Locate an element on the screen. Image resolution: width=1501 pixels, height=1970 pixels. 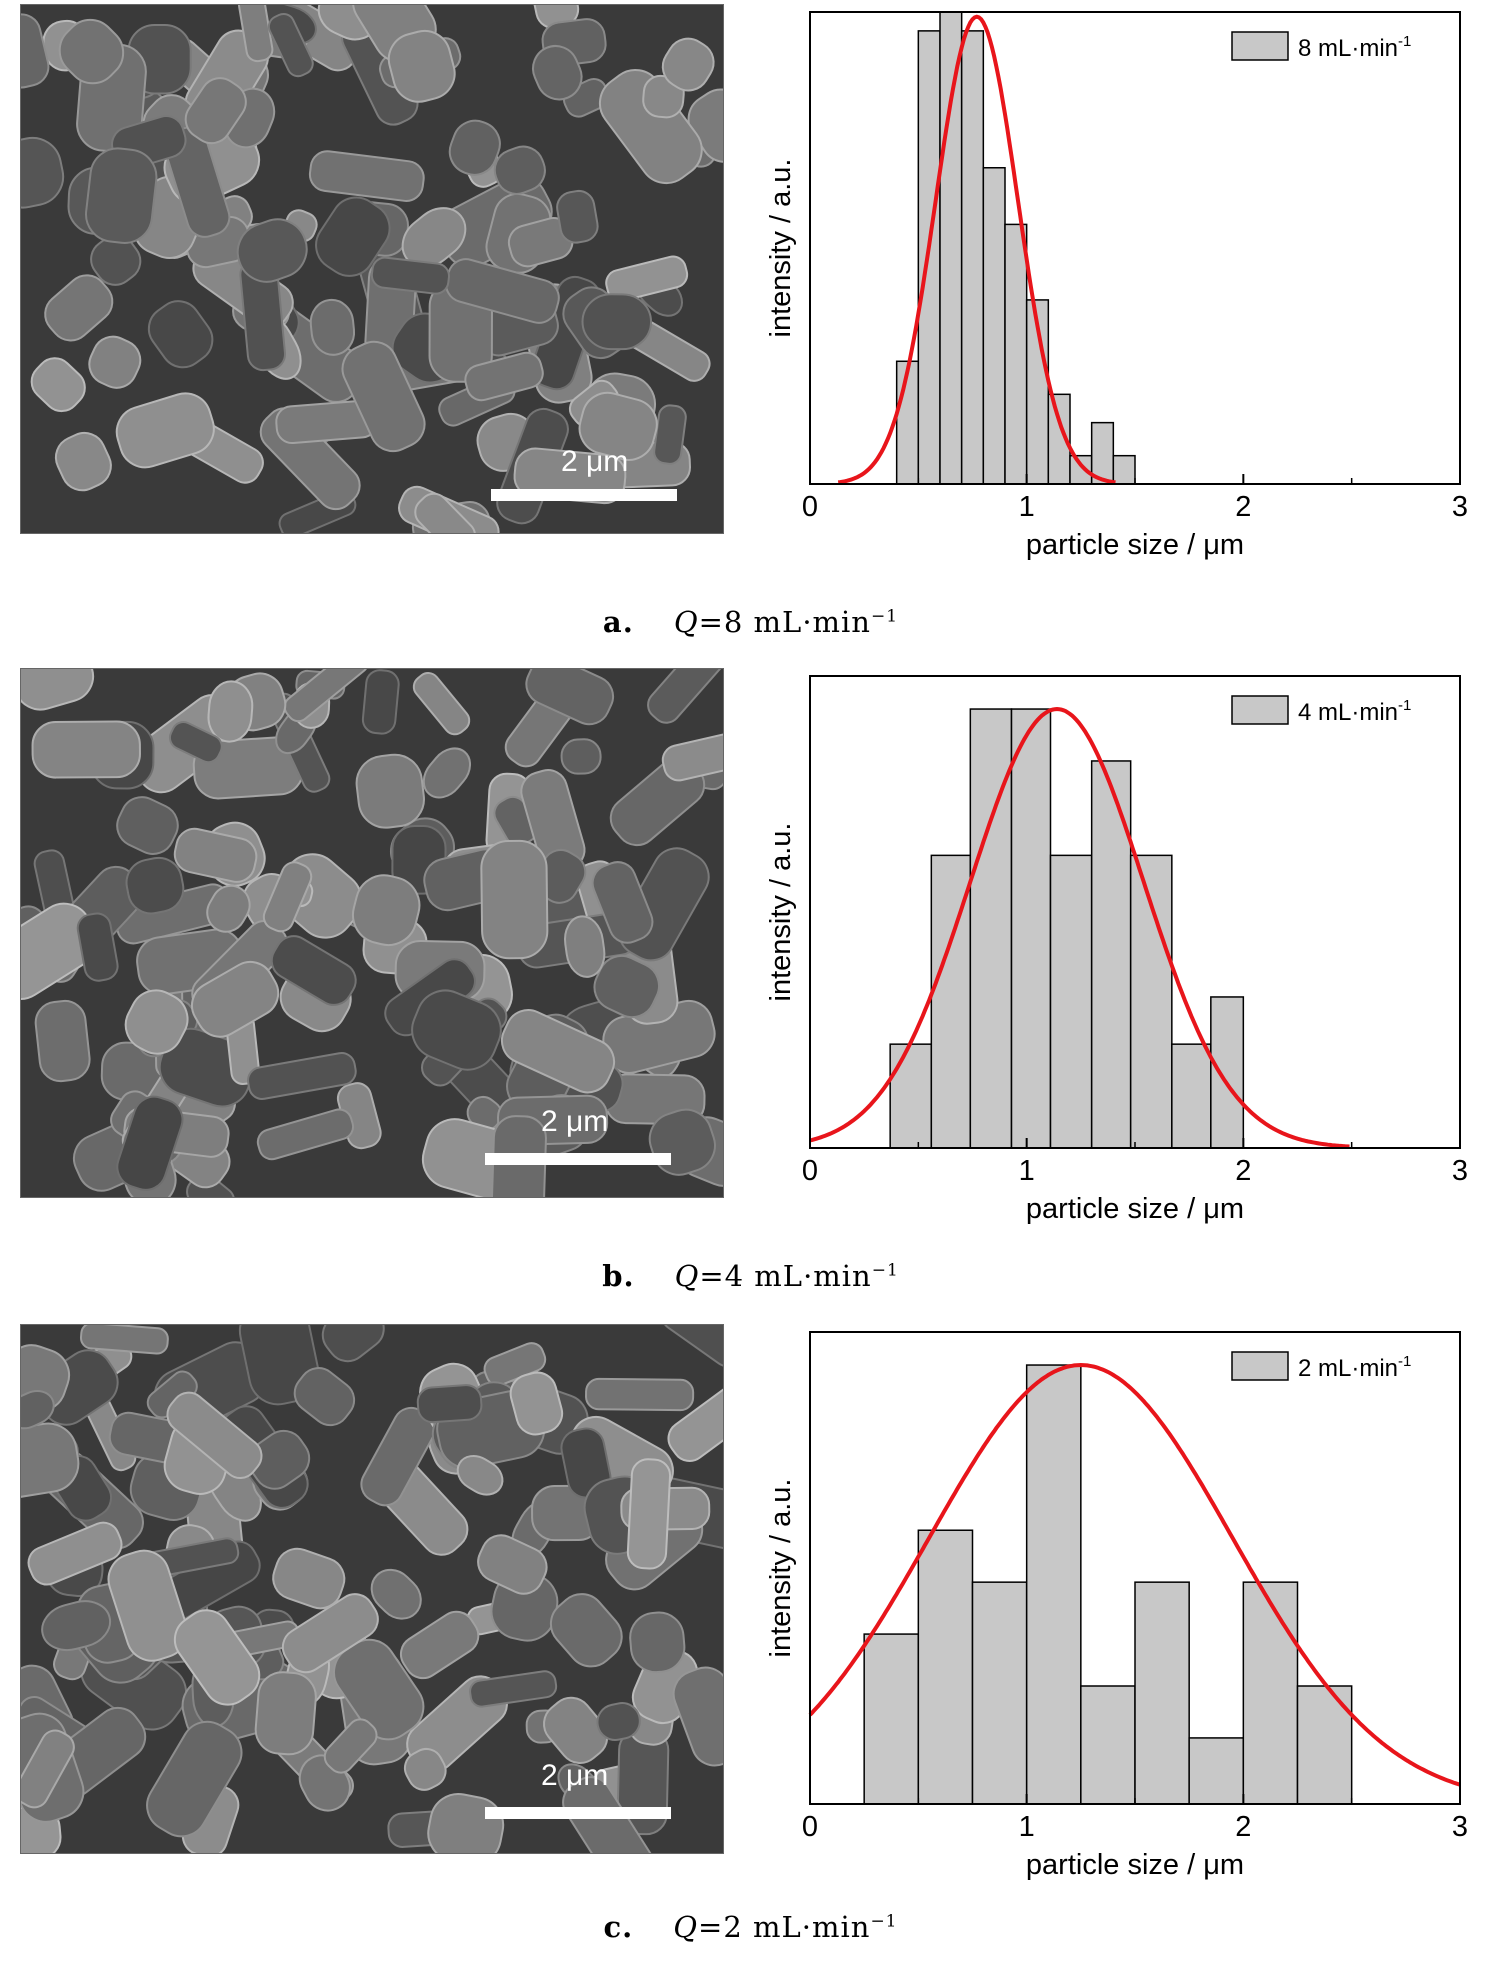
caption-sup-b: −1 is located at coordinates (885, 1270).